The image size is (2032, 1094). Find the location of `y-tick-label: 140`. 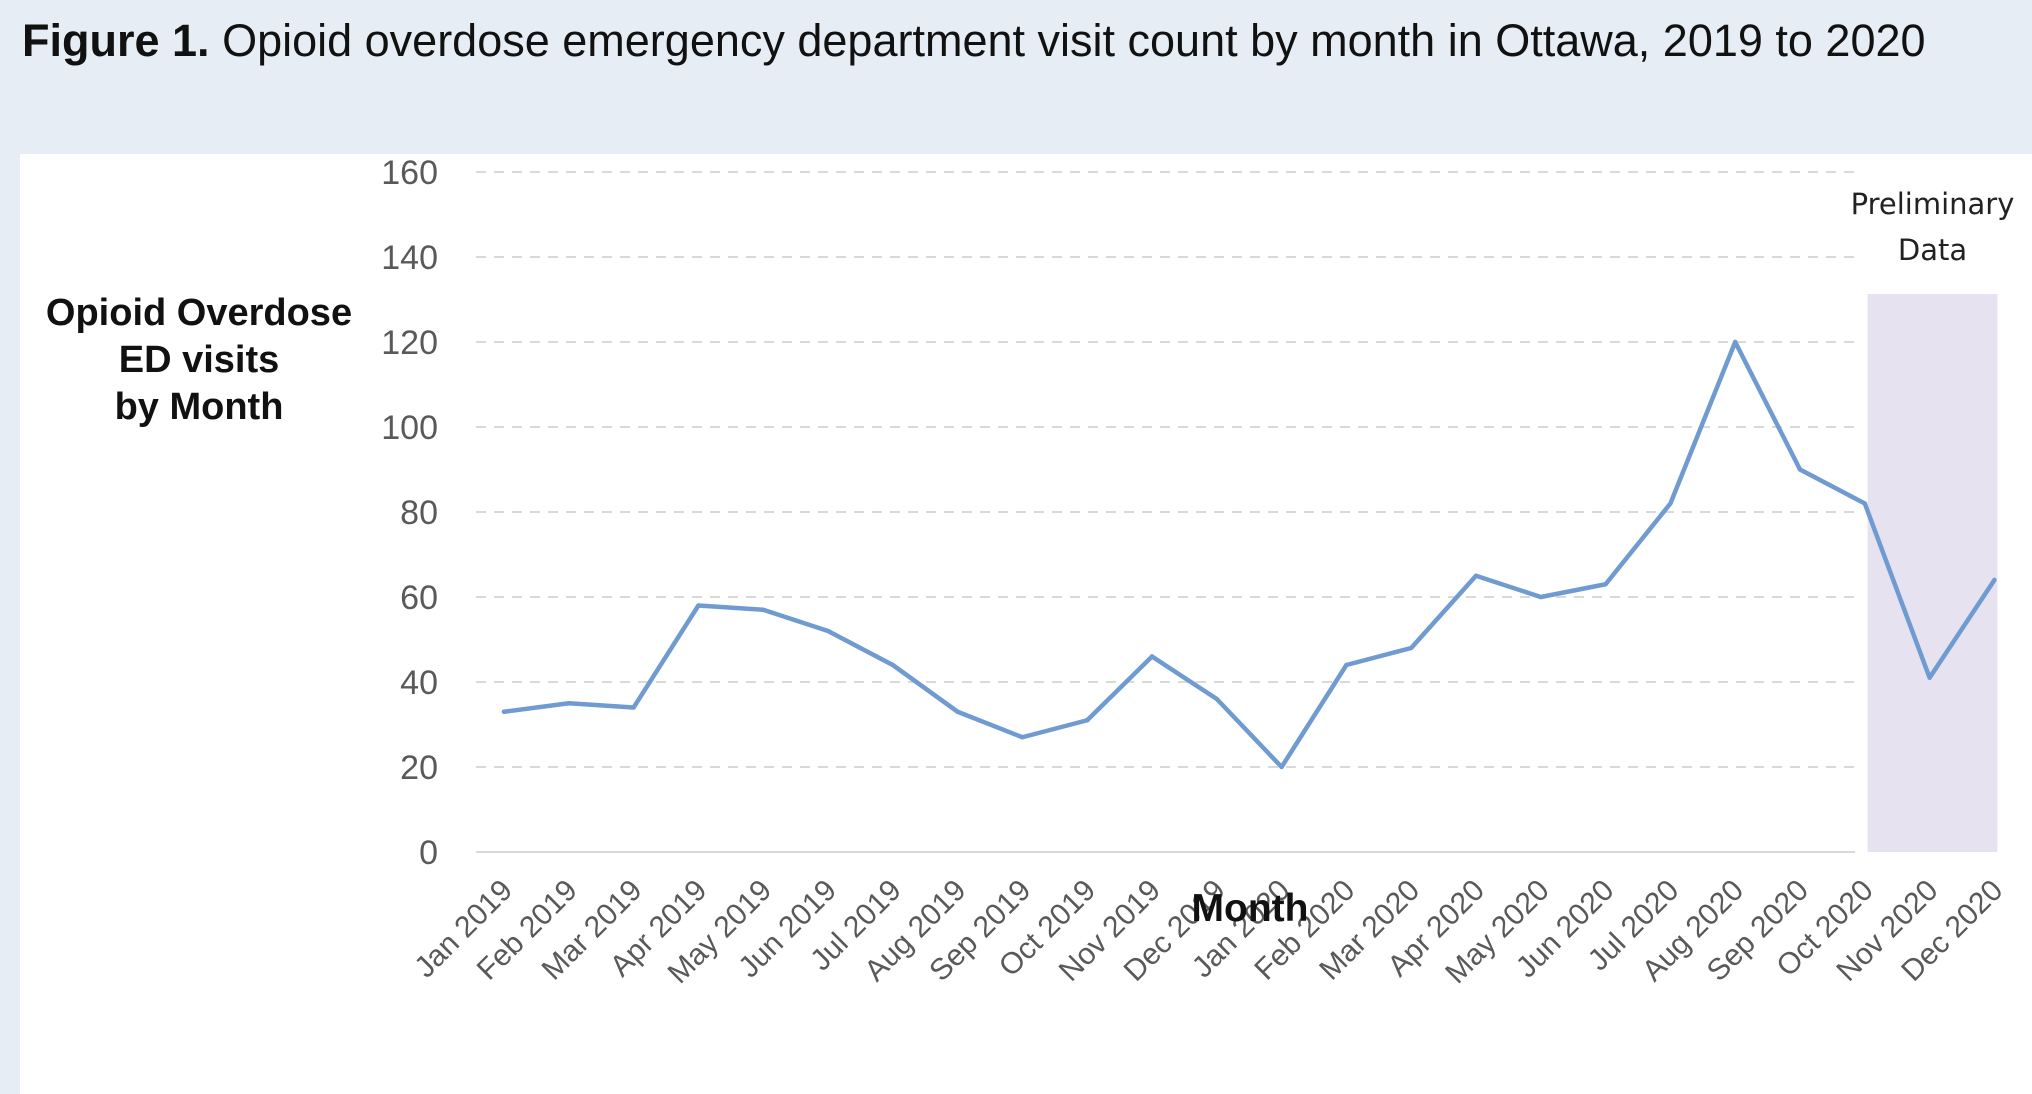

y-tick-label: 140 is located at coordinates (409, 258).